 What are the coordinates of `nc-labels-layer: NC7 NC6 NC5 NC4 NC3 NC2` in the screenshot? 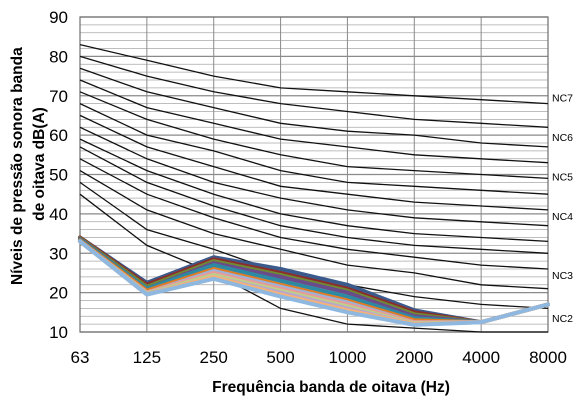 It's located at (562, 208).